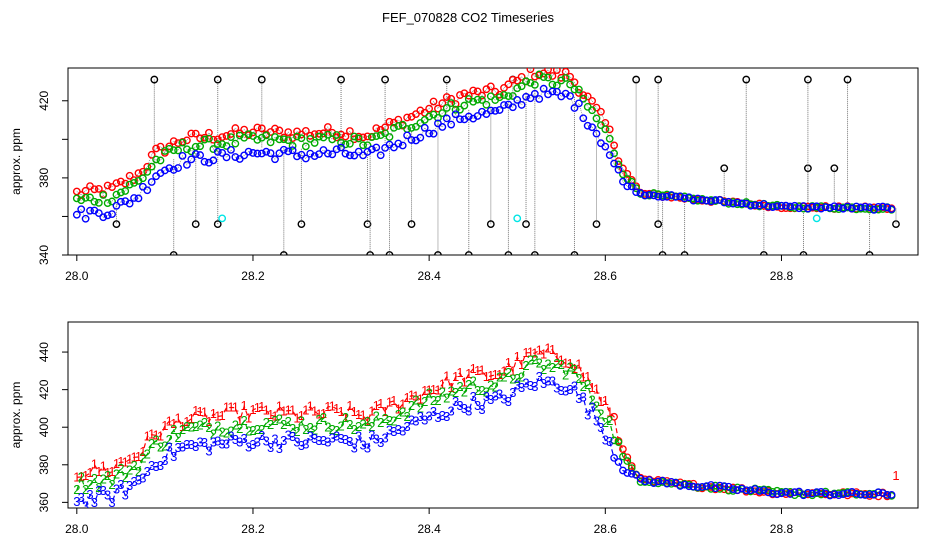 This screenshot has width=936, height=540. What do you see at coordinates (429, 276) in the screenshot?
I see `x-tick-label: 28.4` at bounding box center [429, 276].